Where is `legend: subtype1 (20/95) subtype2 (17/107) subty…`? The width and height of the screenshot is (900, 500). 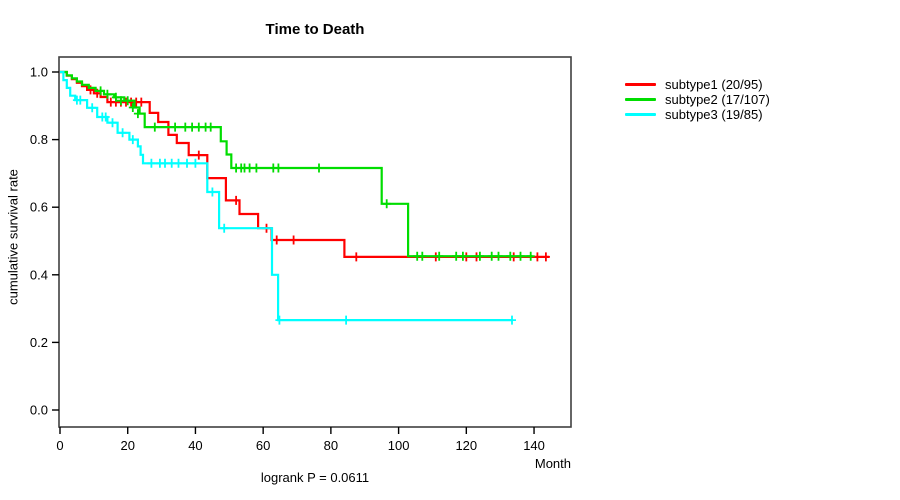
legend: subtype1 (20/95) subtype2 (17/107) subty… is located at coordinates (697, 99).